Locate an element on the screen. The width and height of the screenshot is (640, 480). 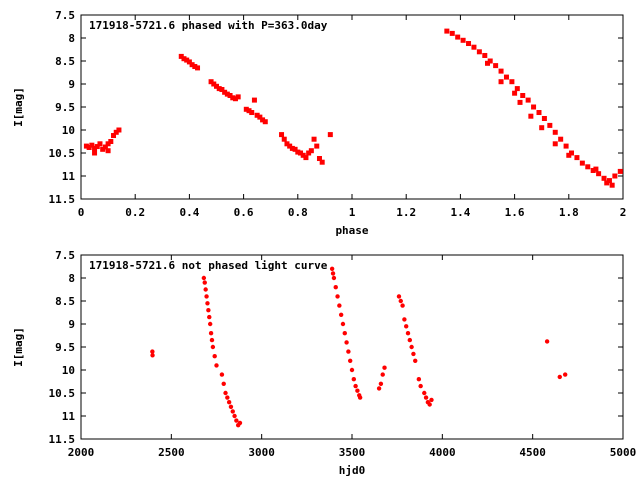
chart-title: 171918-5721.6 not phased light curve is located at coordinates (208, 265).